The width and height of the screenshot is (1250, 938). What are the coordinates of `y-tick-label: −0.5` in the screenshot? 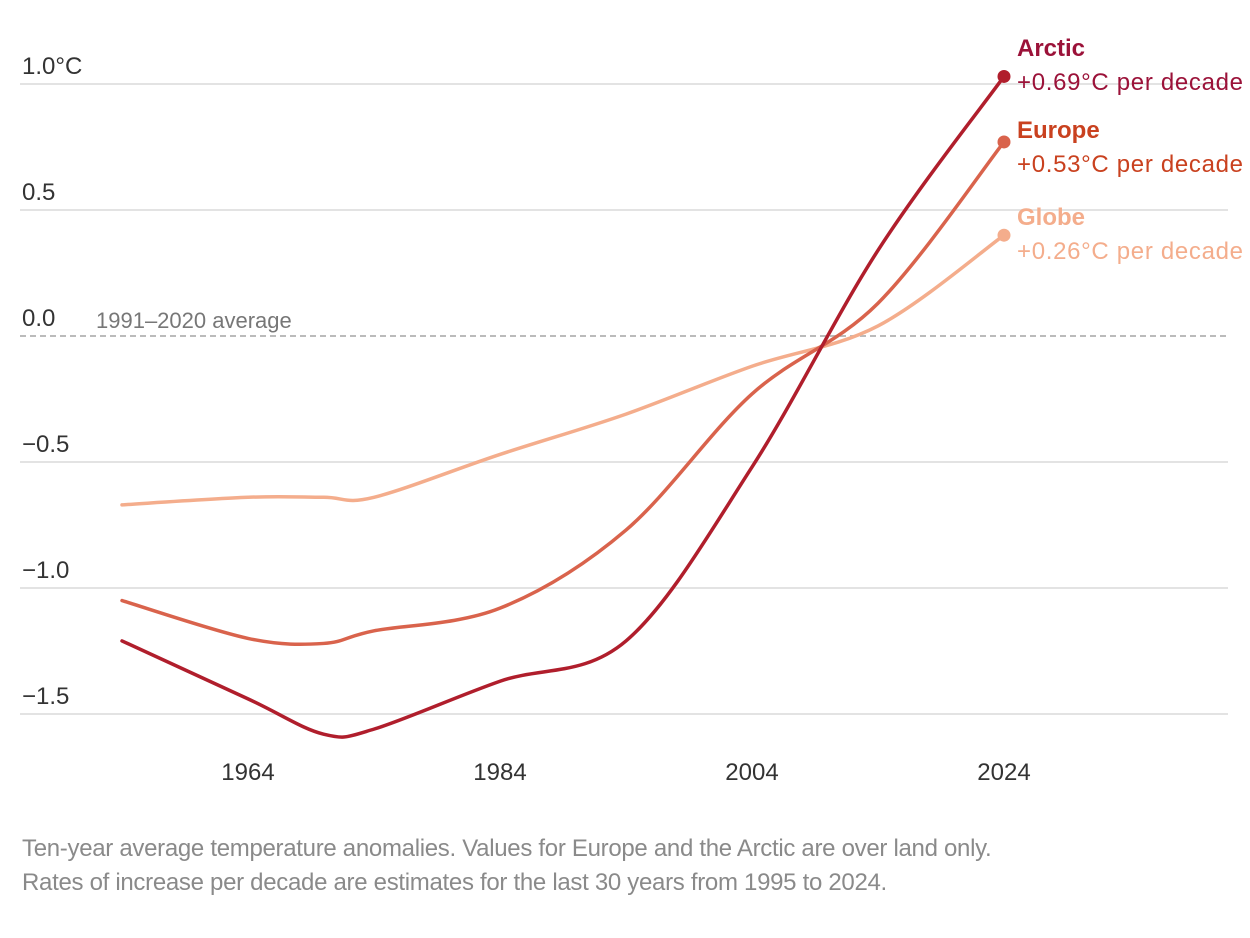 It's located at (45, 444).